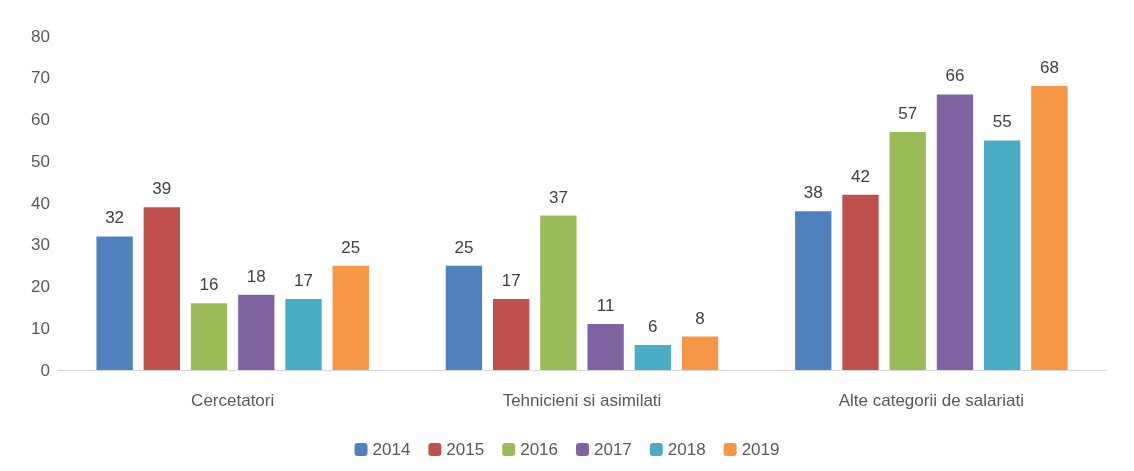  What do you see at coordinates (1049, 68) in the screenshot?
I see `data-label: 68` at bounding box center [1049, 68].